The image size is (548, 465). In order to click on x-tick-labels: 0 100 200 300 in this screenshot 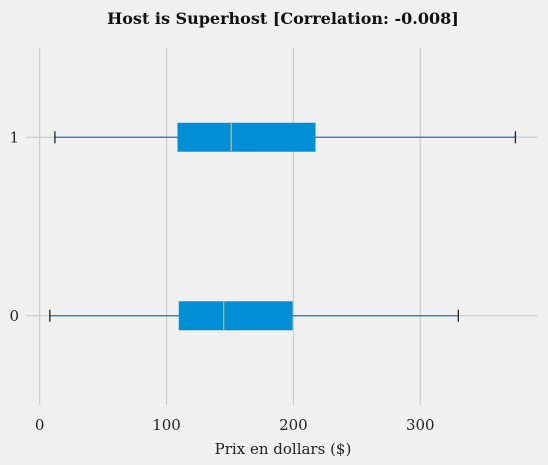, I will do `click(235, 425)`.